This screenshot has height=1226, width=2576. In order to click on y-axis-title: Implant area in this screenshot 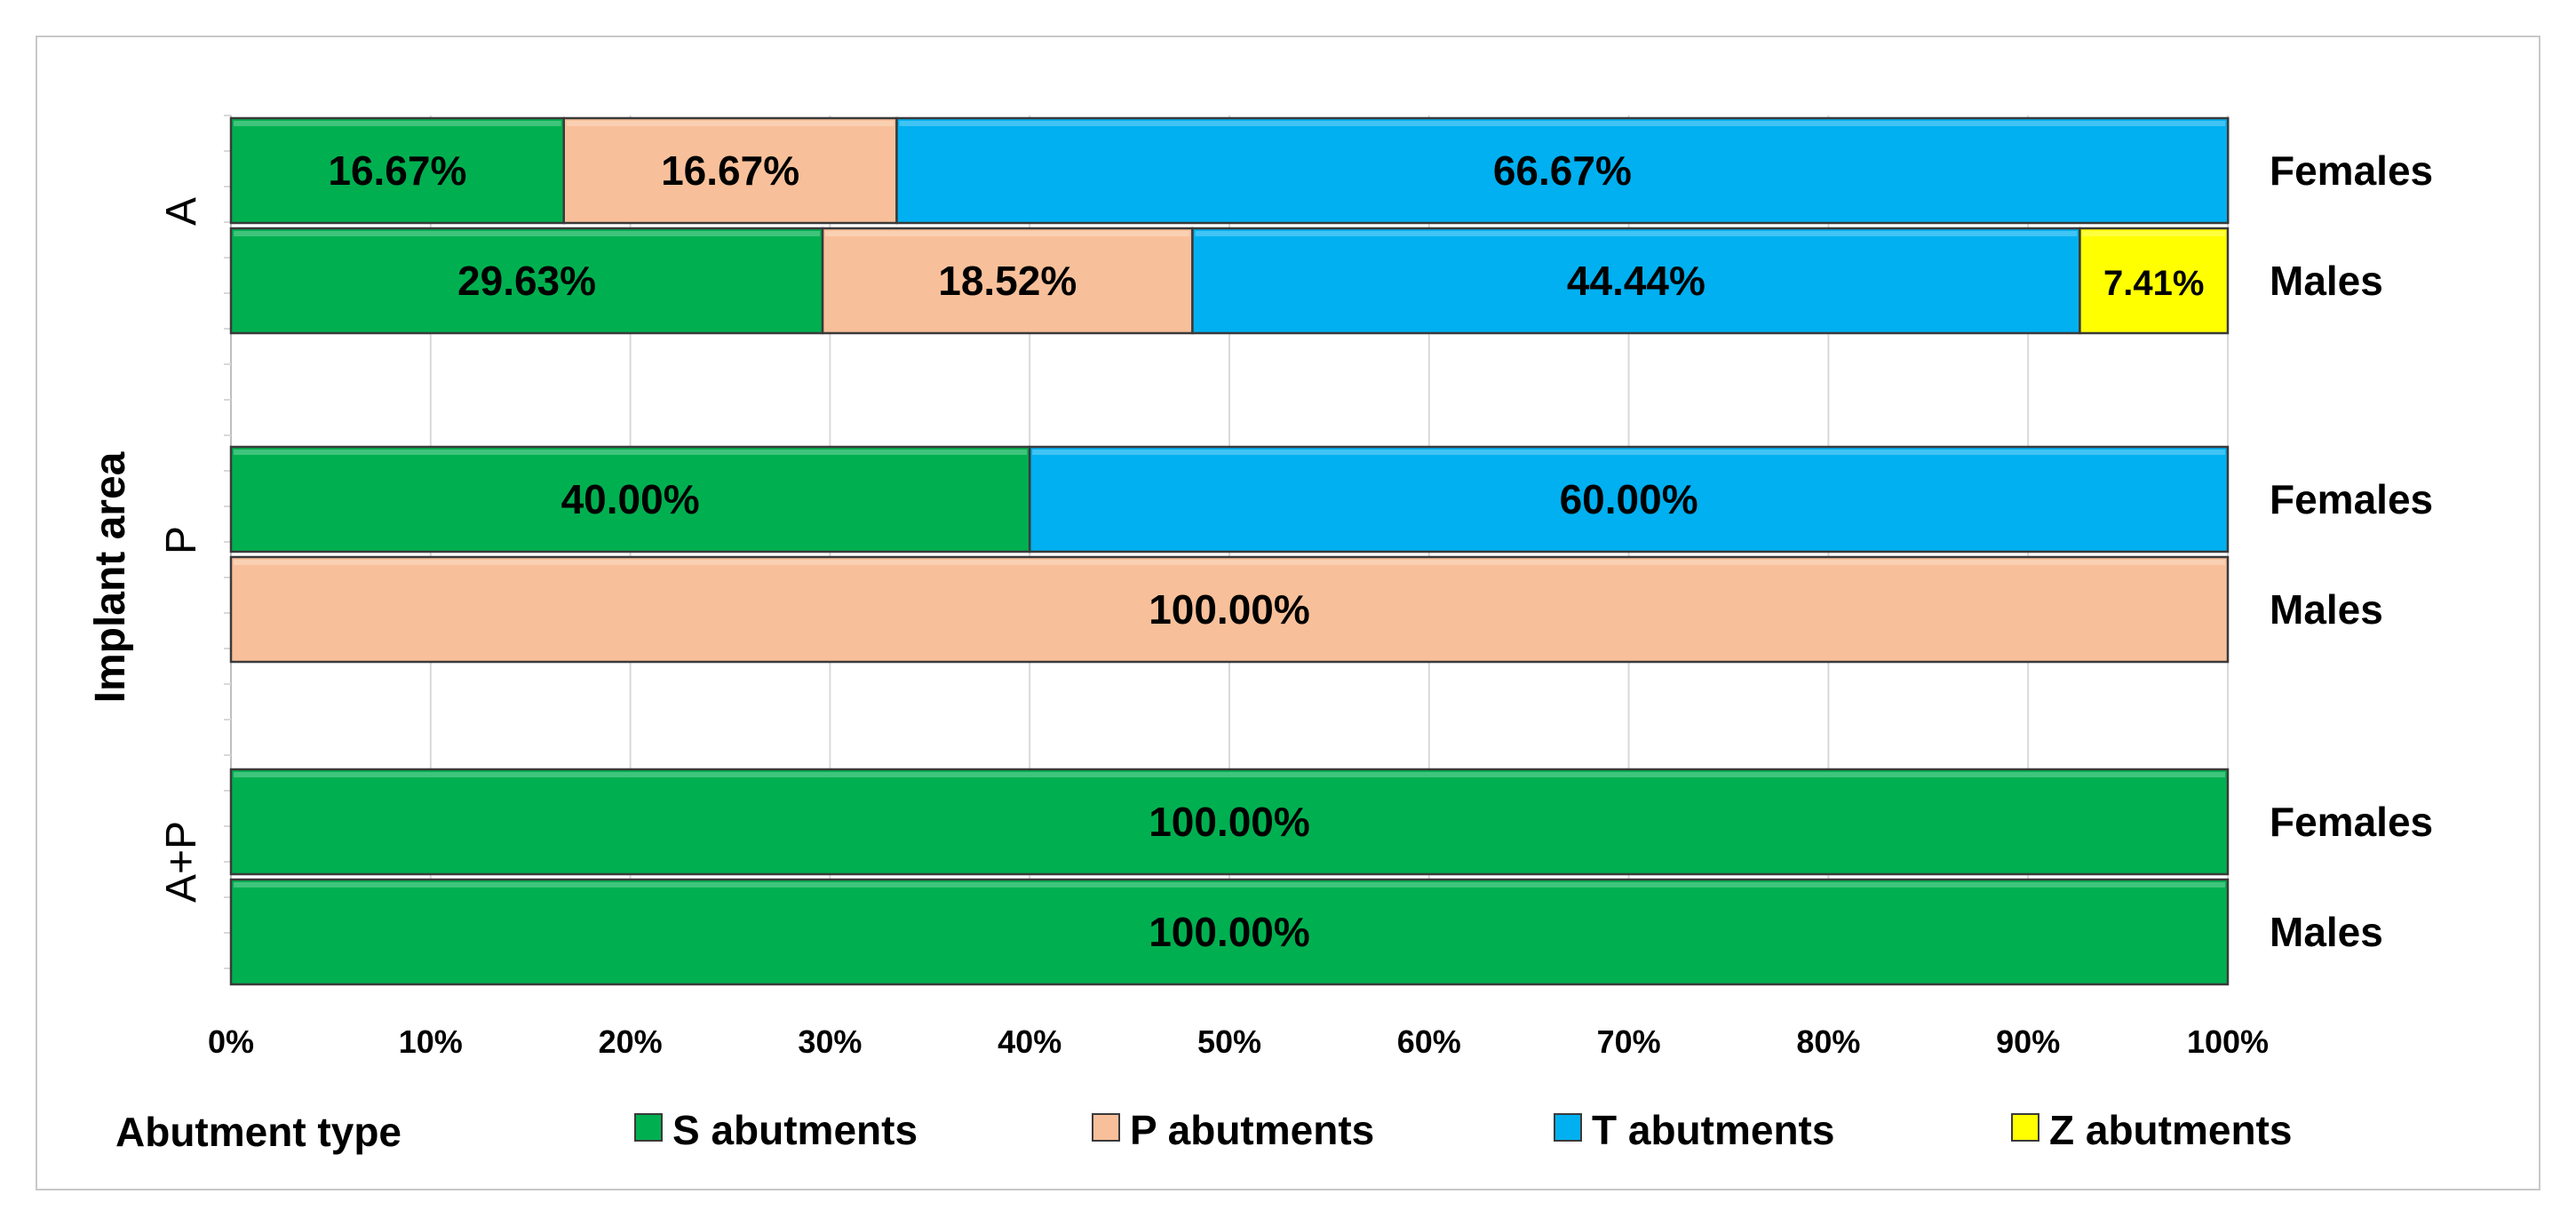, I will do `click(110, 577)`.